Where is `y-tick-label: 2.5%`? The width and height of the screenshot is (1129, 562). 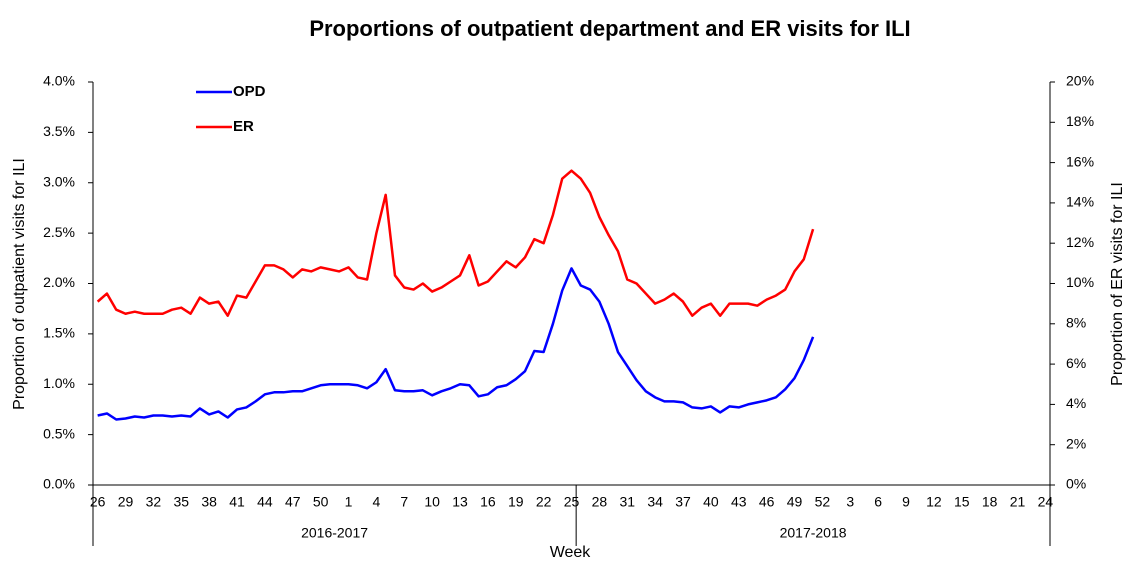
y-tick-label: 2.5% is located at coordinates (59, 232).